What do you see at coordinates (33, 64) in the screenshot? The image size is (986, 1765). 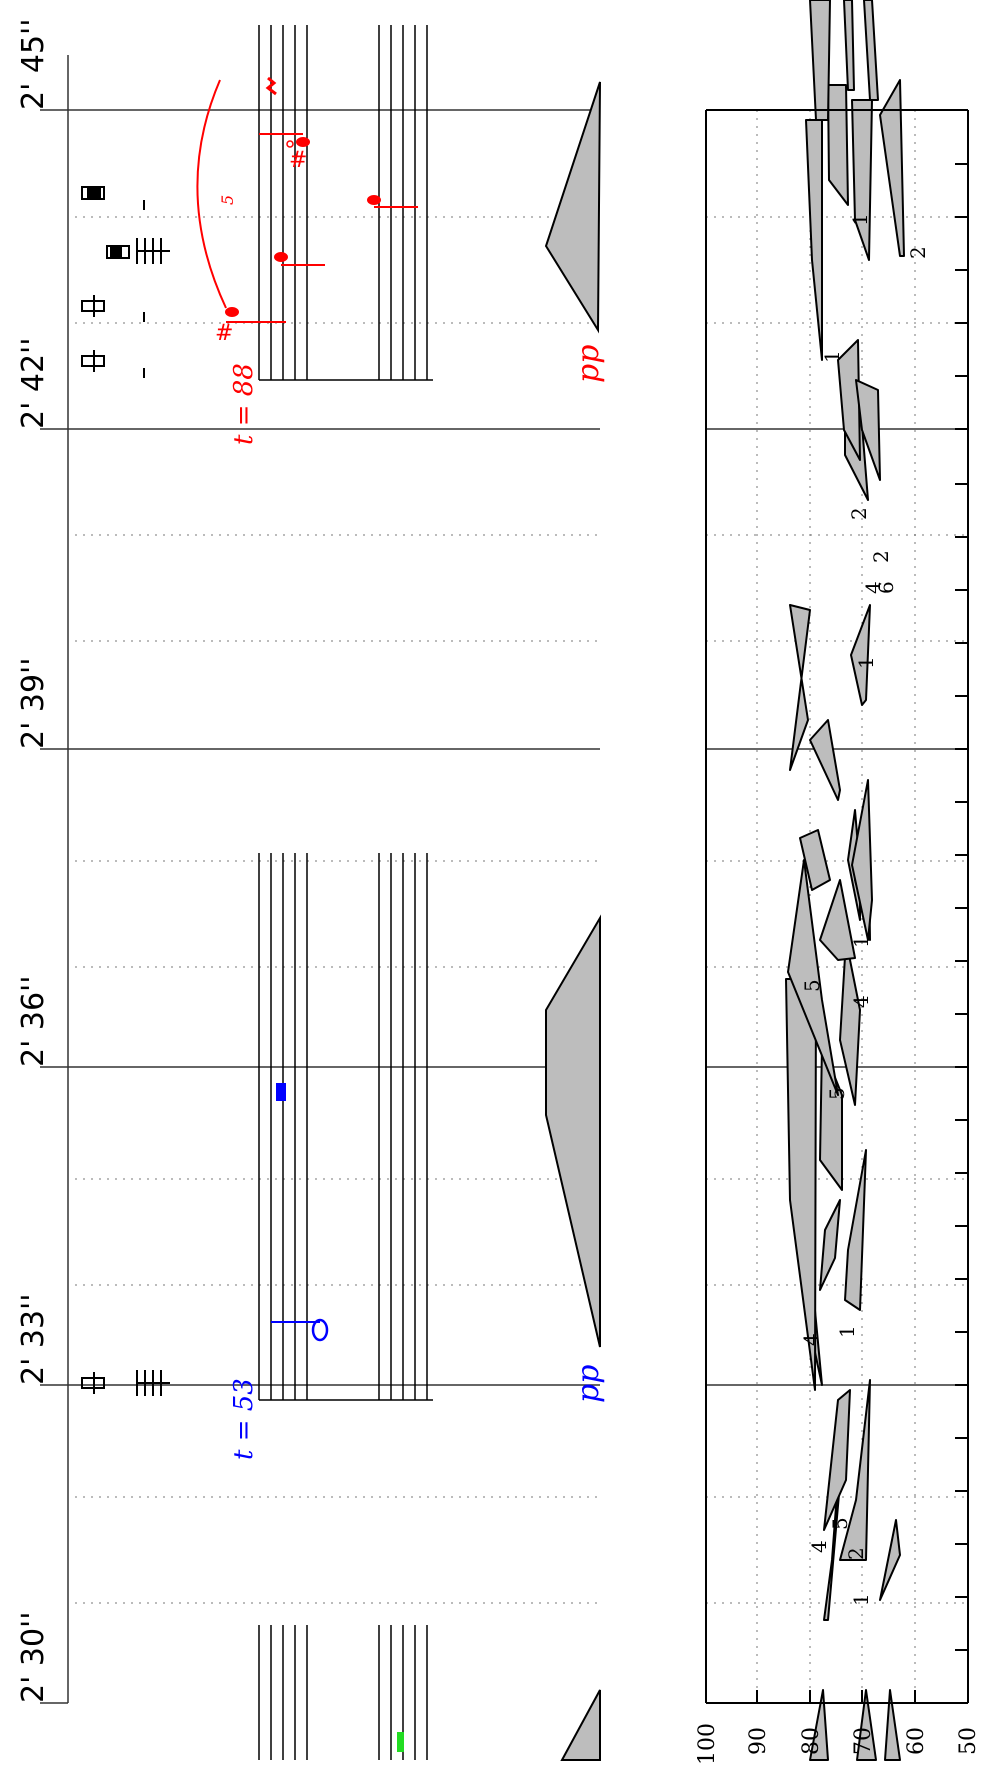 I see `time-label: 2' 45''` at bounding box center [33, 64].